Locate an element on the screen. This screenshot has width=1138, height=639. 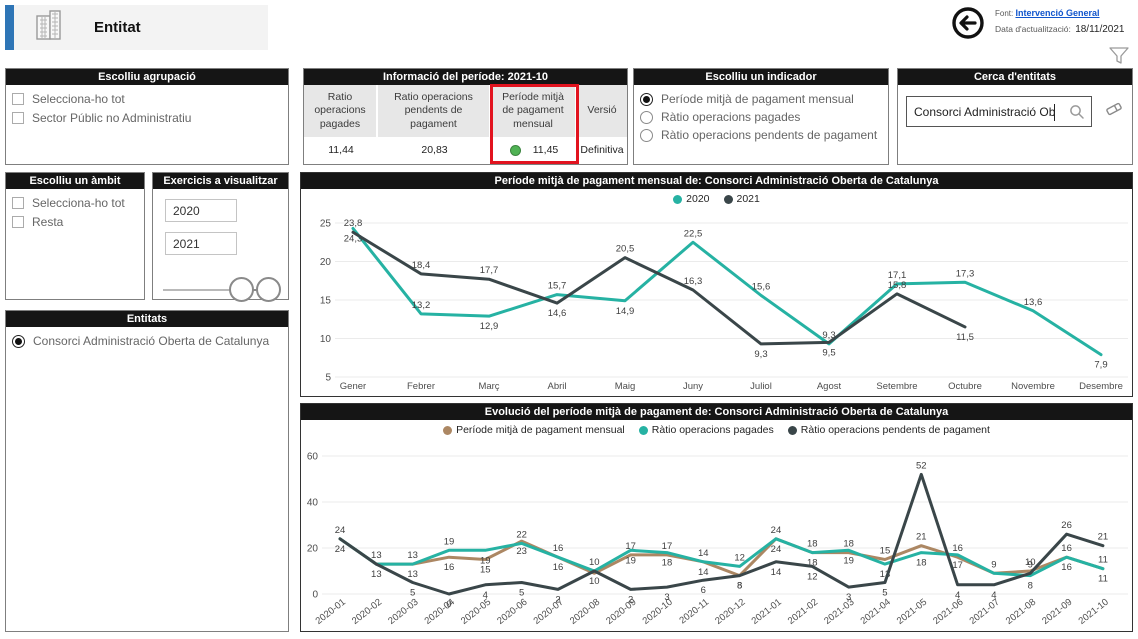
svg-text: 14,9 is located at coordinates (625, 311).